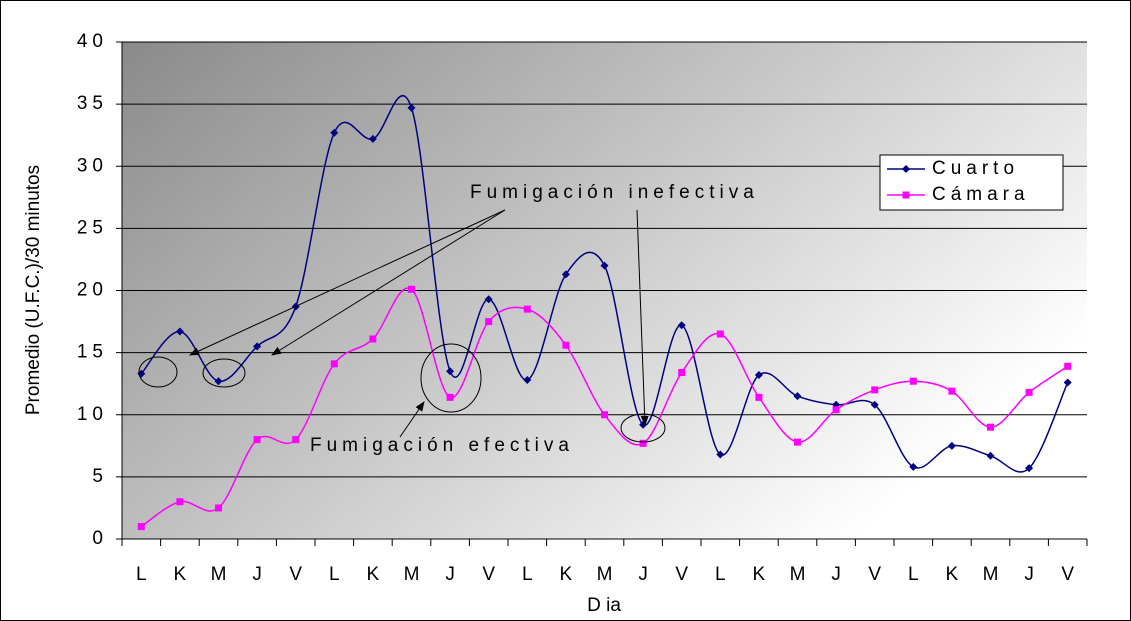 This screenshot has width=1131, height=621. What do you see at coordinates (442, 445) in the screenshot?
I see `annotation: Fumigación efectiva` at bounding box center [442, 445].